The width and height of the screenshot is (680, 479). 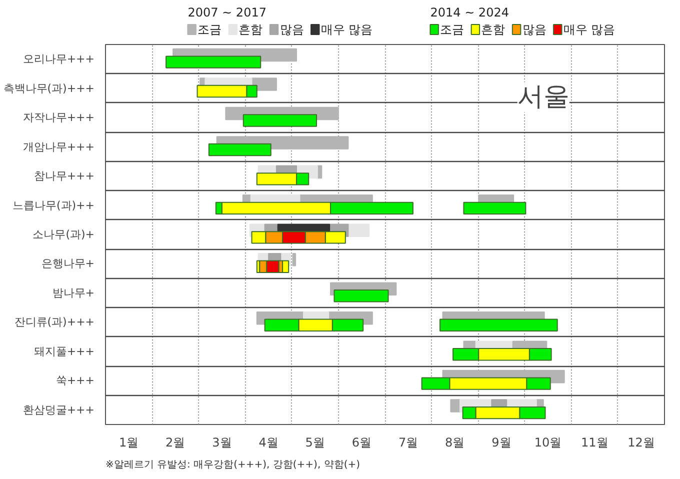 I want to click on y-tick-label: 밤나무+, so click(x=73, y=293).